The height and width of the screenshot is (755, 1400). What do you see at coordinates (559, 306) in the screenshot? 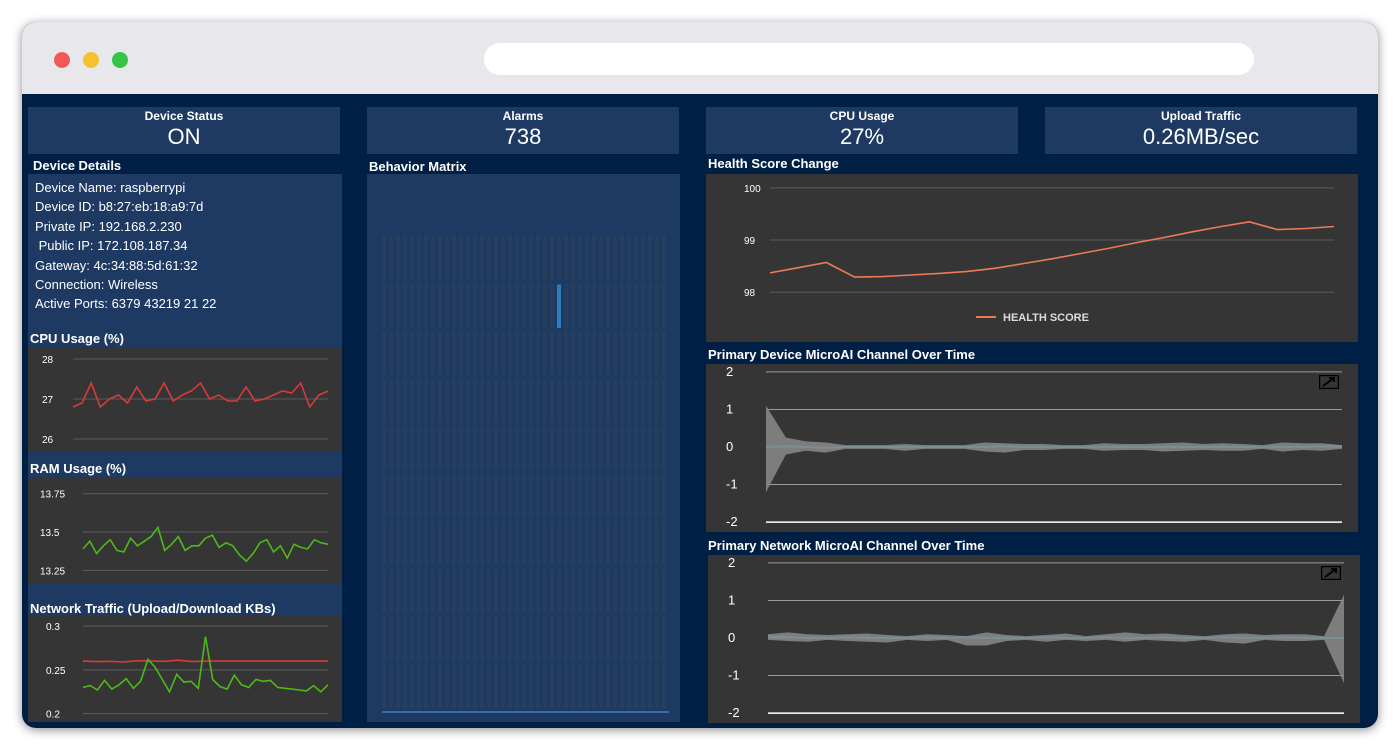
I see `matrix-cell-active` at bounding box center [559, 306].